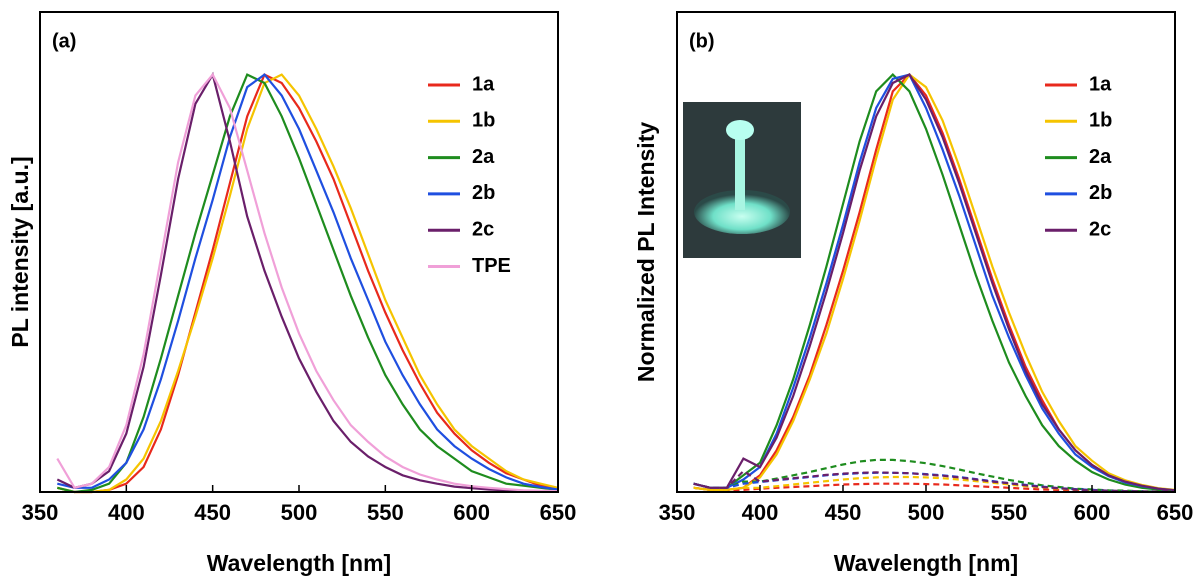  I want to click on legend-label: TPE, so click(491, 266).